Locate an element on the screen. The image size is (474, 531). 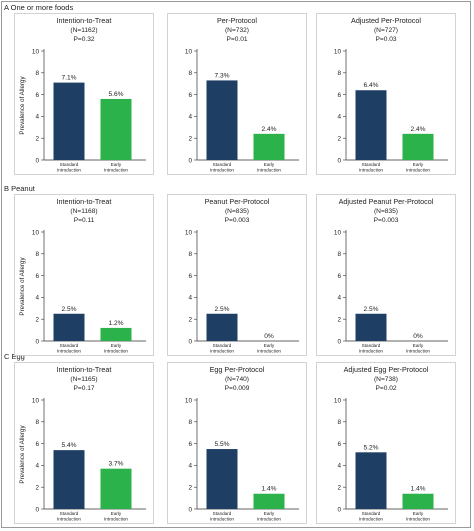
bar-value-label: 1.4% is located at coordinates (417, 489).